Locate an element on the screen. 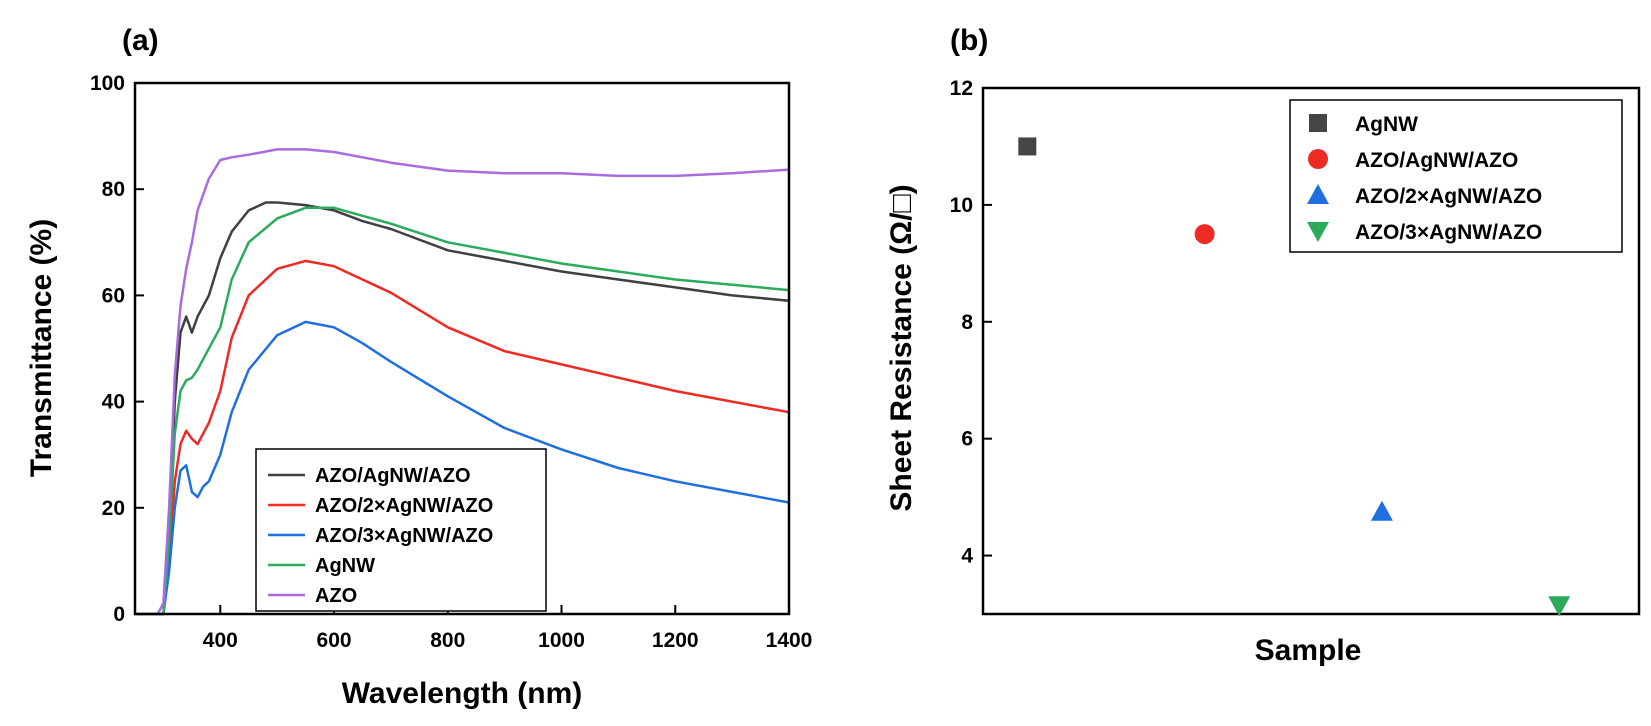 Image resolution: width=1651 pixels, height=726 pixels. panel-b-legend-box is located at coordinates (1456, 176).